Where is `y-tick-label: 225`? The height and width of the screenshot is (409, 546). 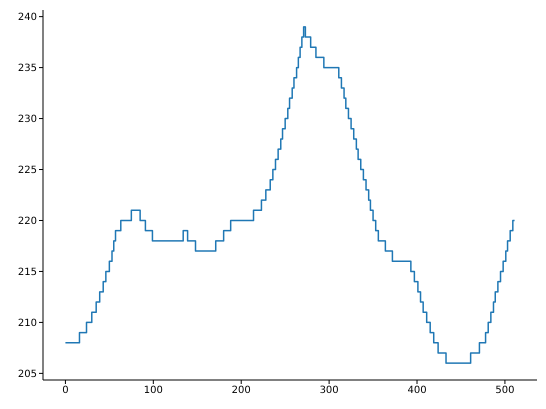
y-tick-label: 225 is located at coordinates (27, 170).